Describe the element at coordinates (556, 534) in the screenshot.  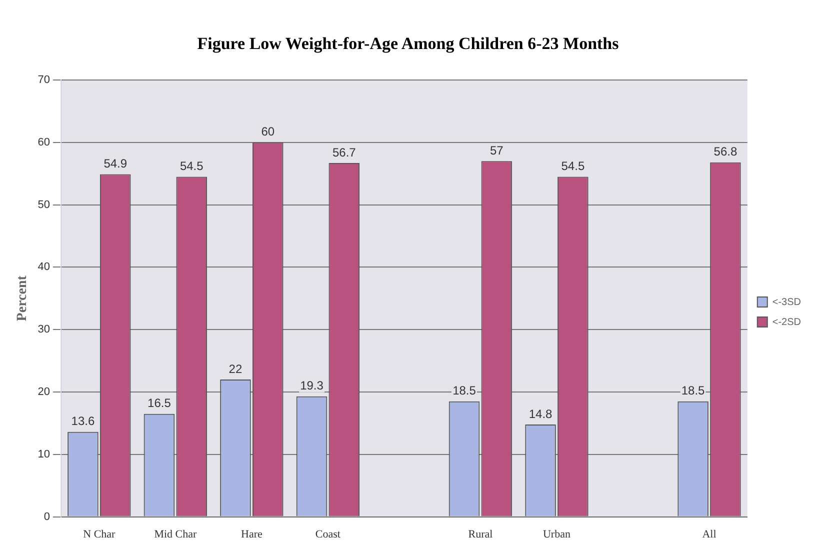
I see `x-tick-label: Urban` at that location.